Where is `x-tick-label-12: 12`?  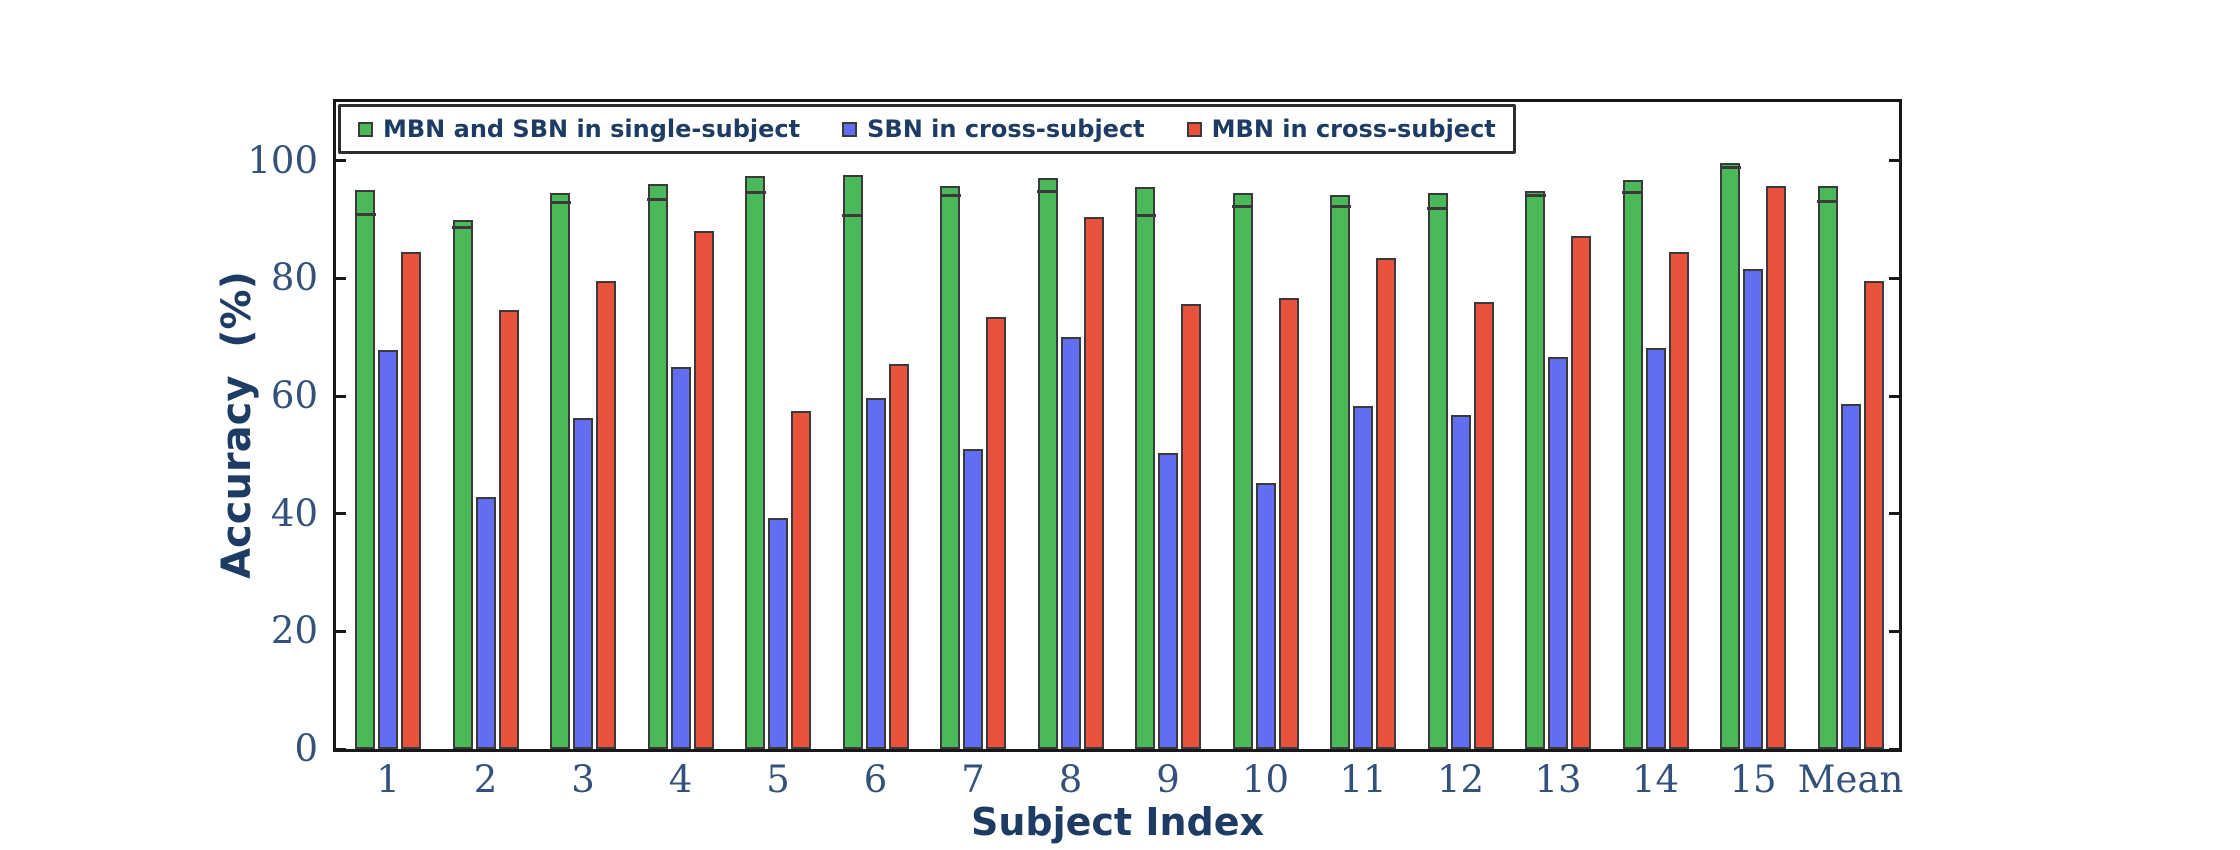 x-tick-label-12: 12 is located at coordinates (1460, 779).